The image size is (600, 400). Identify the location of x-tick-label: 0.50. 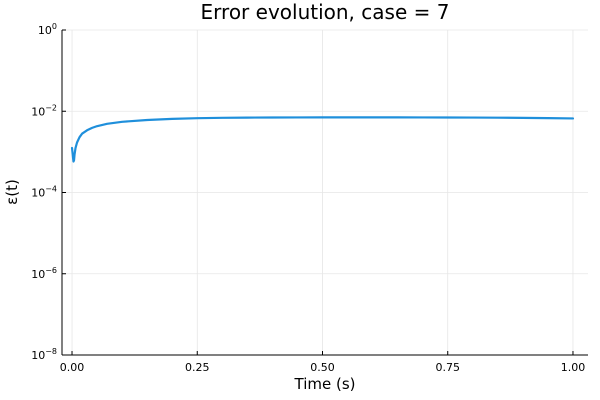
(322, 367).